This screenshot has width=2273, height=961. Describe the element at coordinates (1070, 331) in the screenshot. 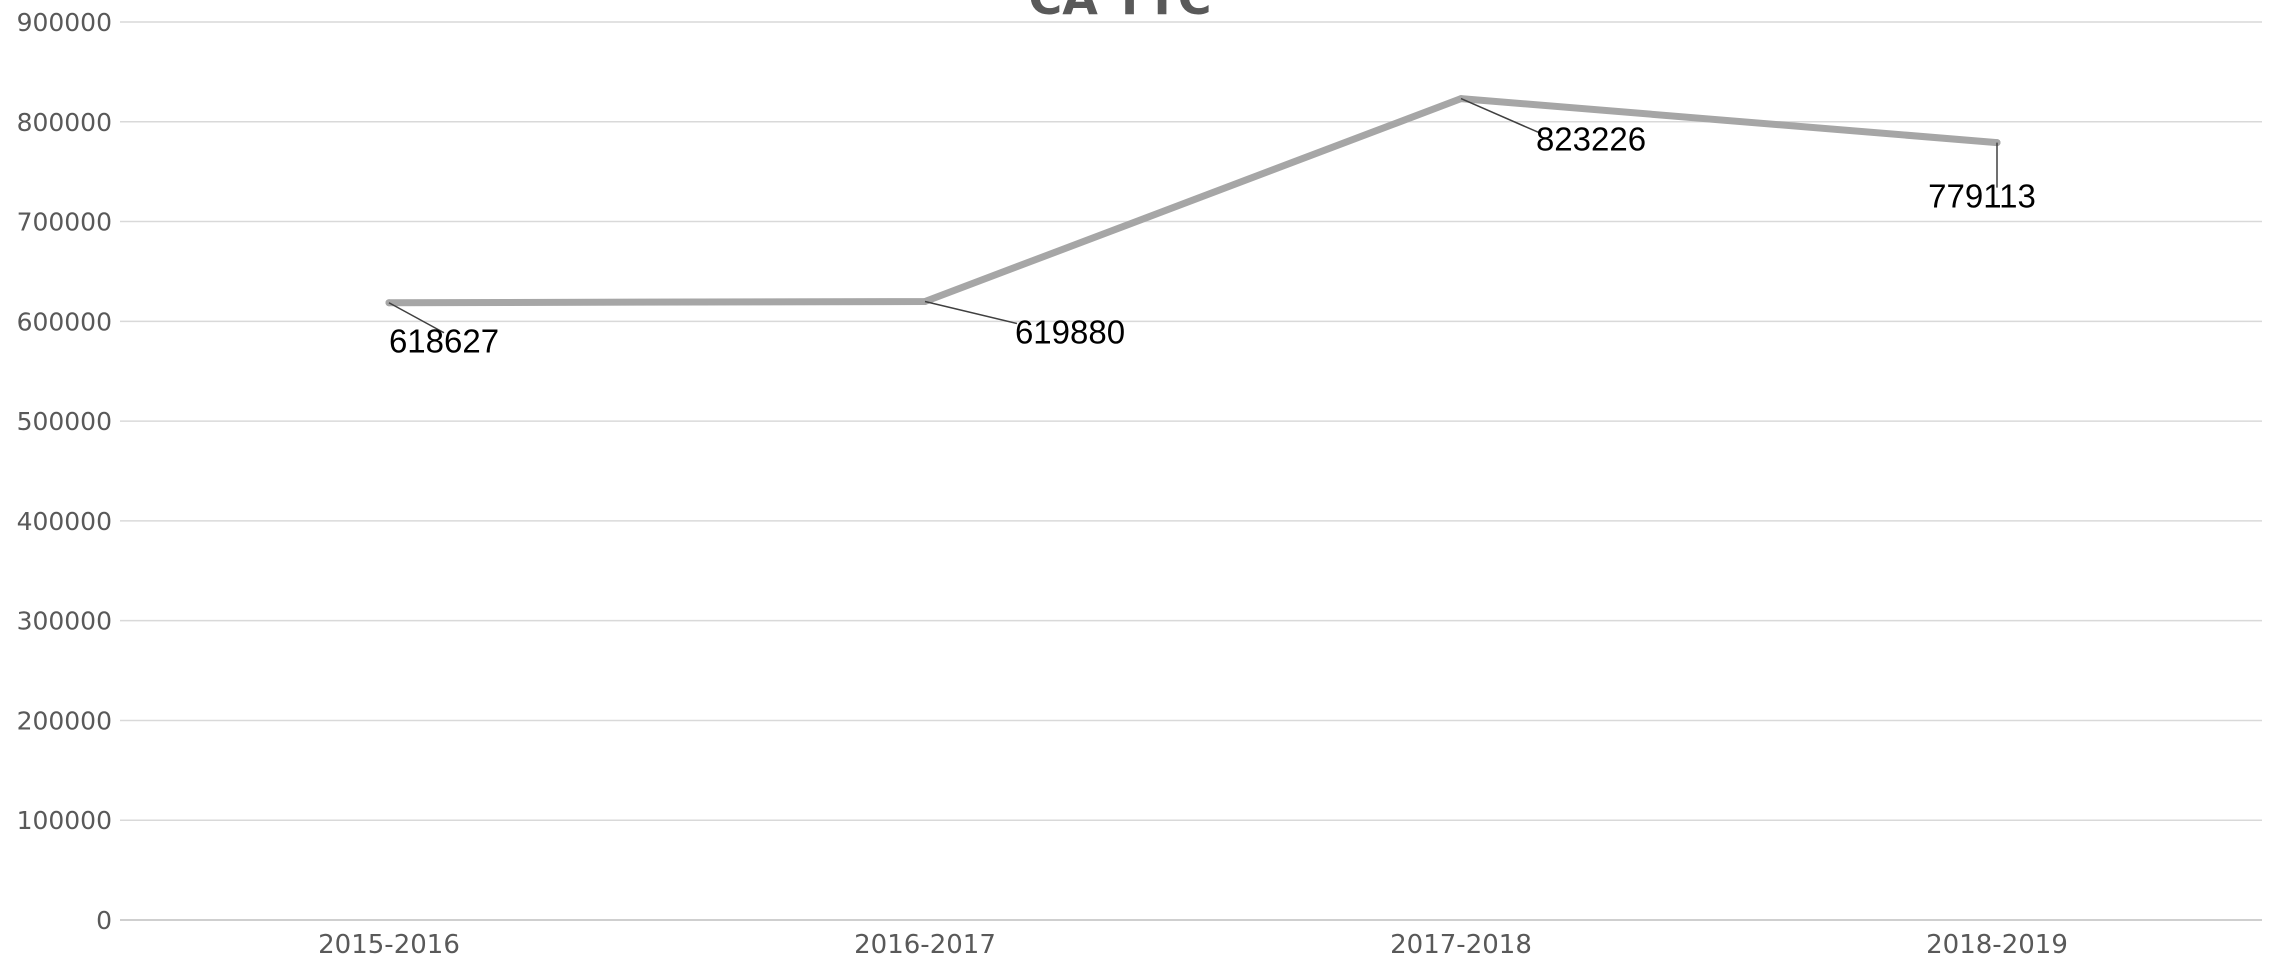

I see `data-label: 619880` at that location.